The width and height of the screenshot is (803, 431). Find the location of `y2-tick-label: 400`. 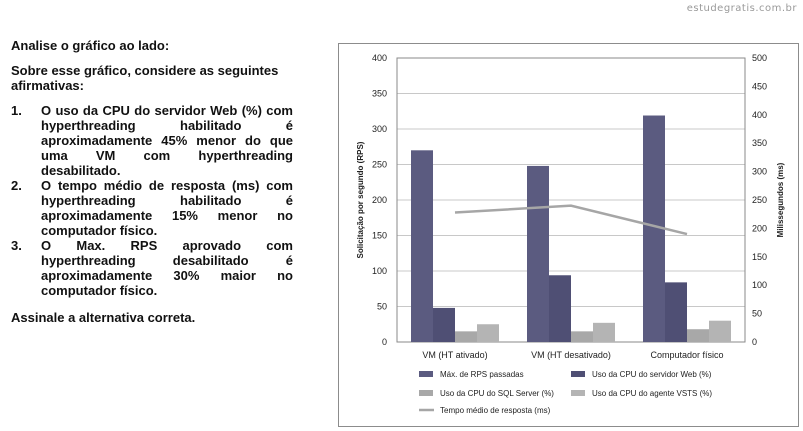

y2-tick-label: 400 is located at coordinates (759, 115).